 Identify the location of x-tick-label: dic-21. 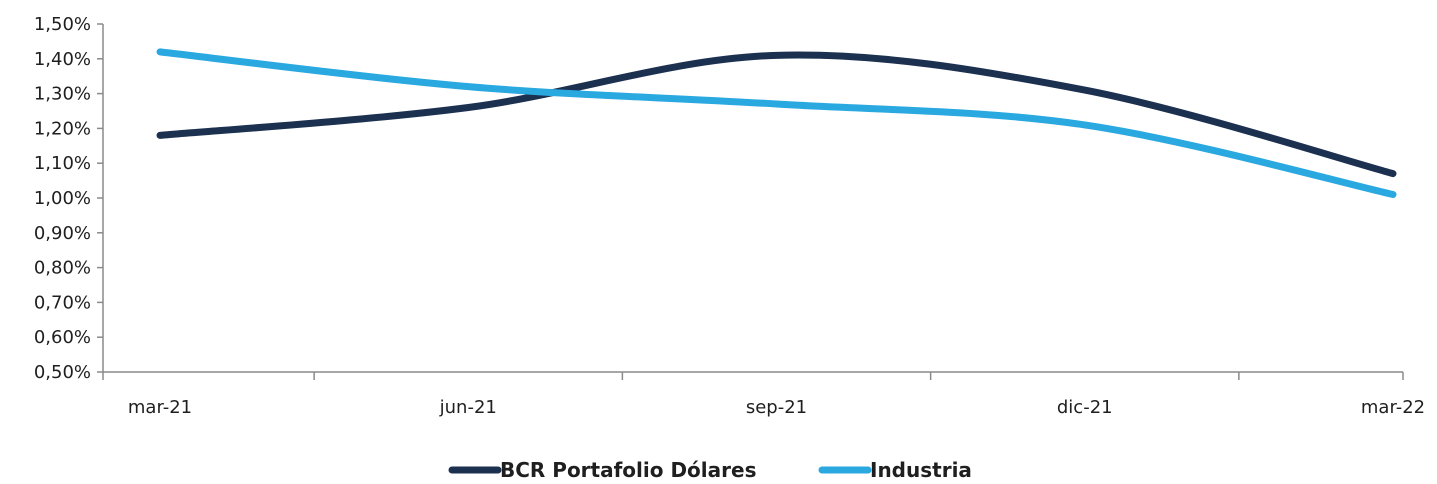
(1085, 407).